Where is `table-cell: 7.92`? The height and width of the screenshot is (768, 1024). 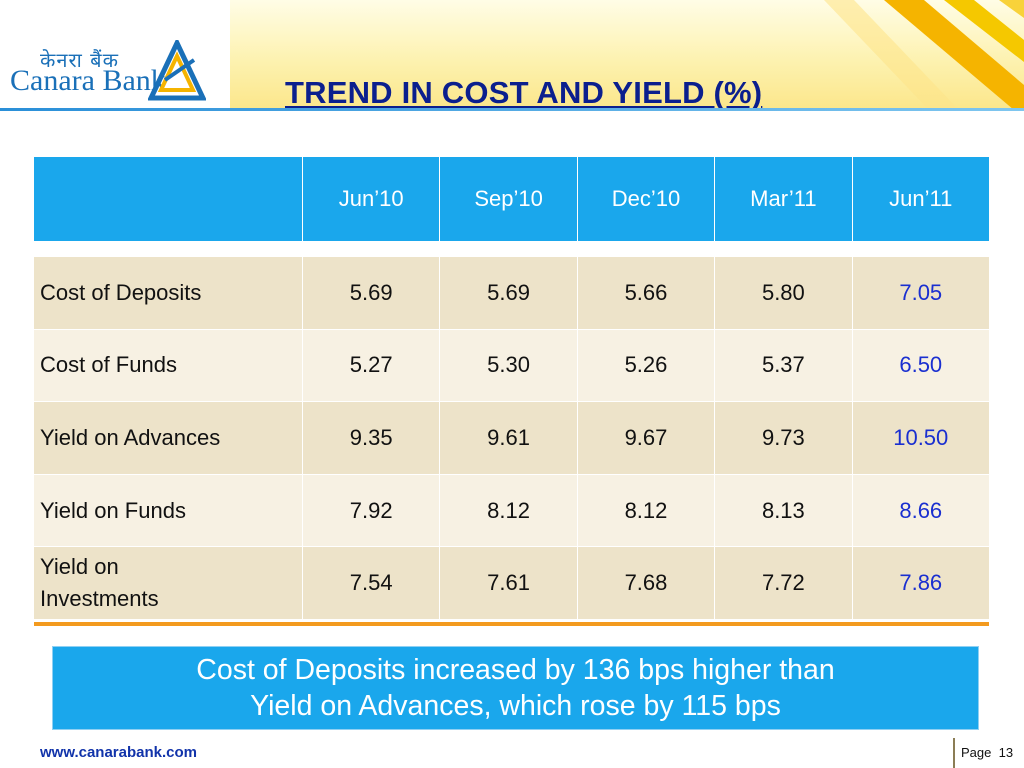
table-cell: 7.92 is located at coordinates (370, 510).